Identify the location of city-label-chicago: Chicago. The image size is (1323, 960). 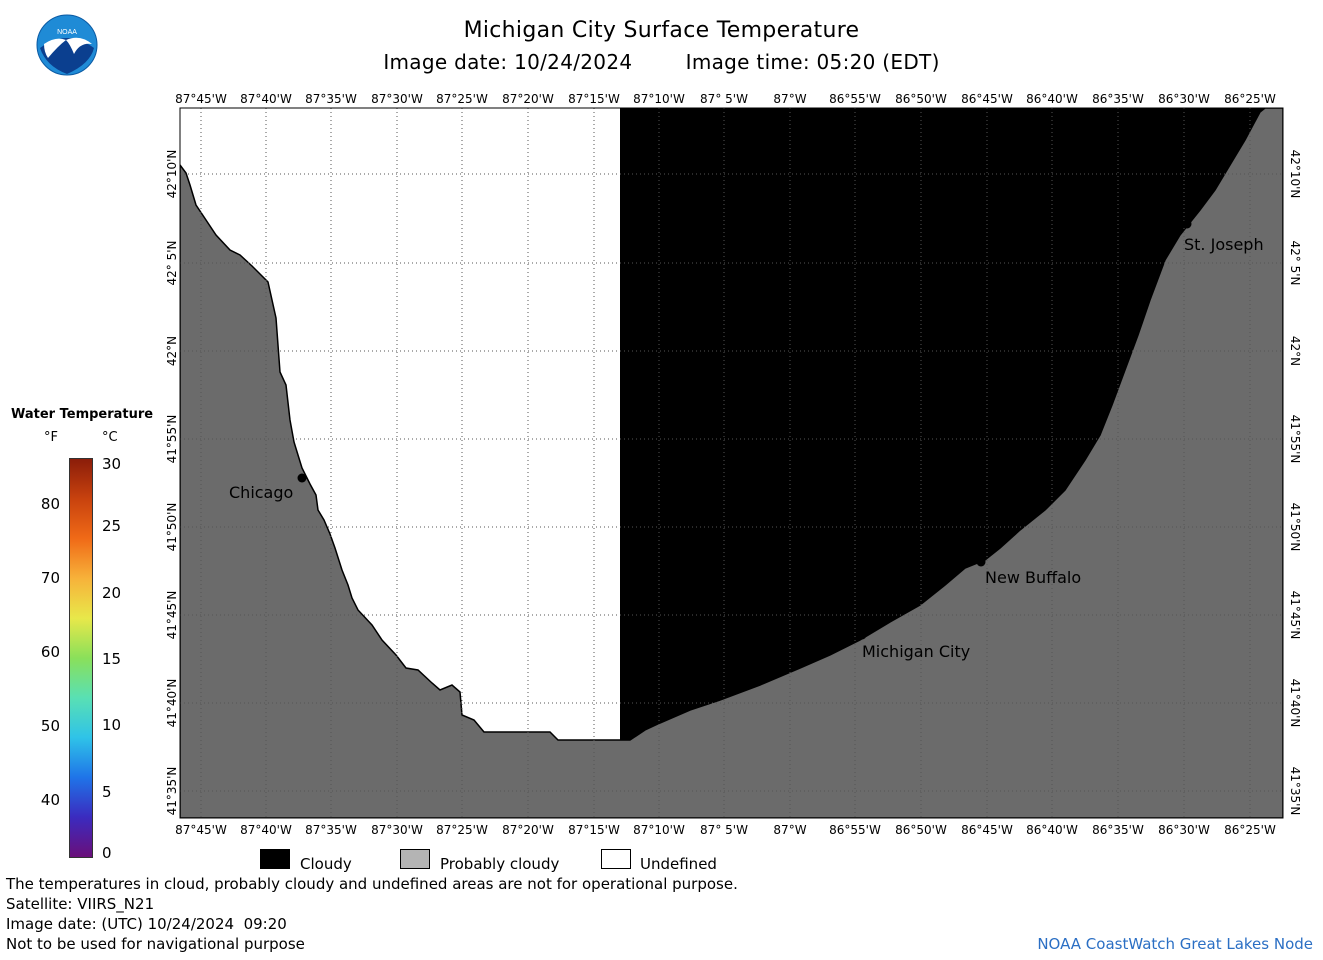
(261, 492).